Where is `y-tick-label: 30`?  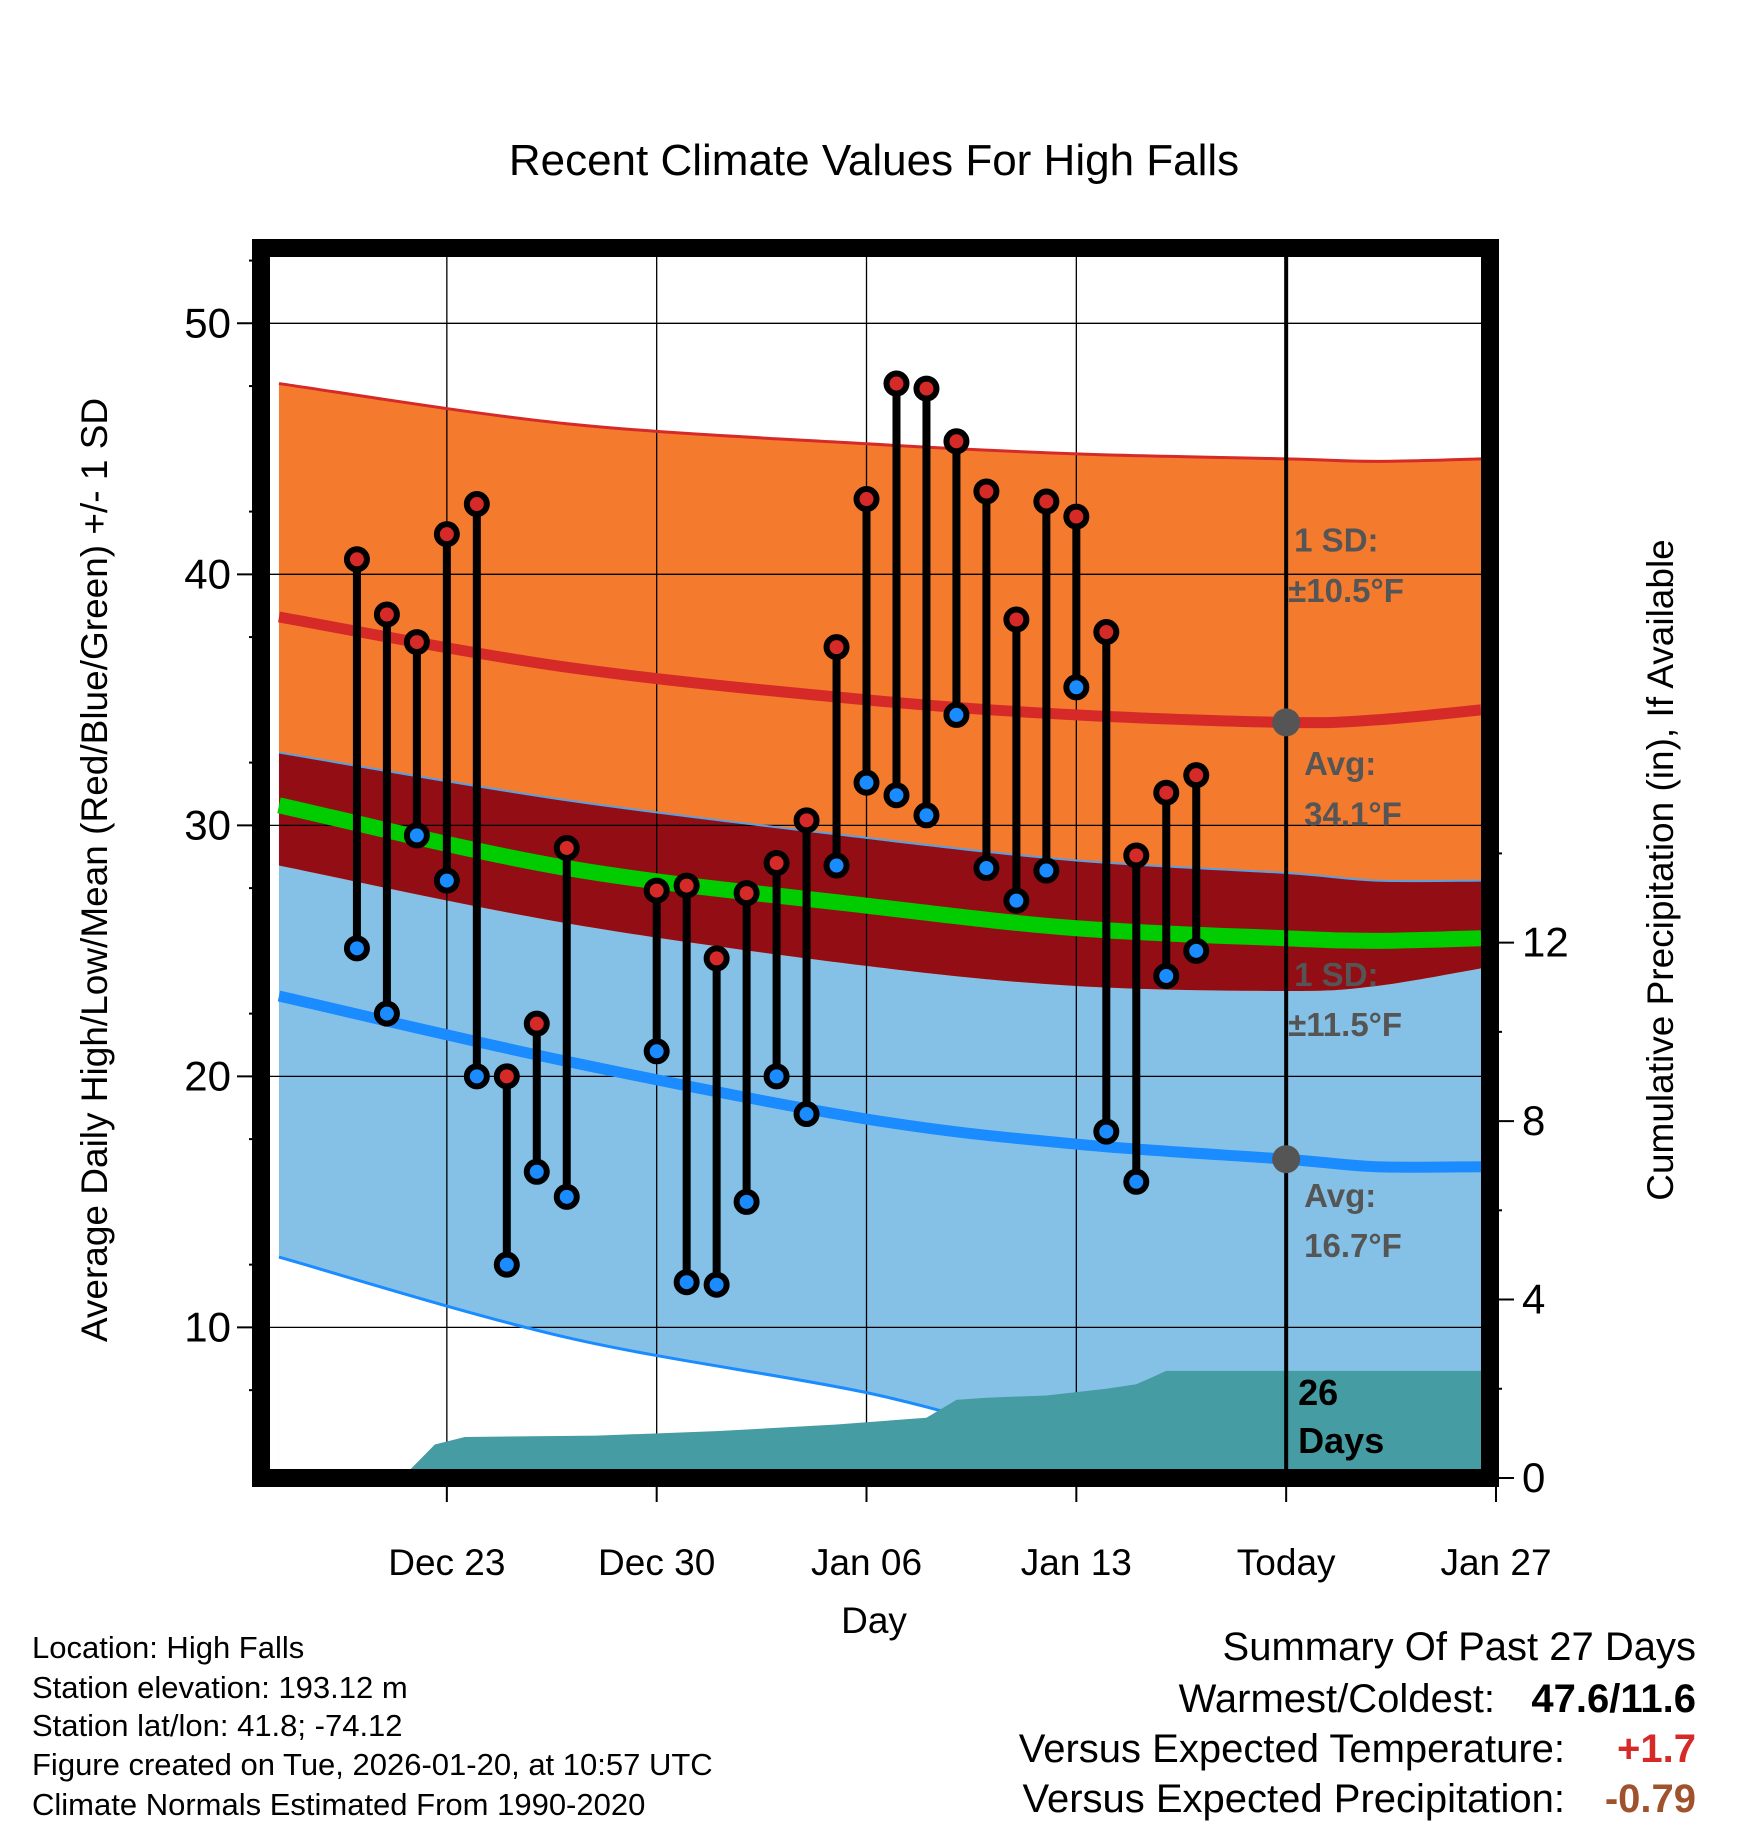 y-tick-label: 30 is located at coordinates (207, 824).